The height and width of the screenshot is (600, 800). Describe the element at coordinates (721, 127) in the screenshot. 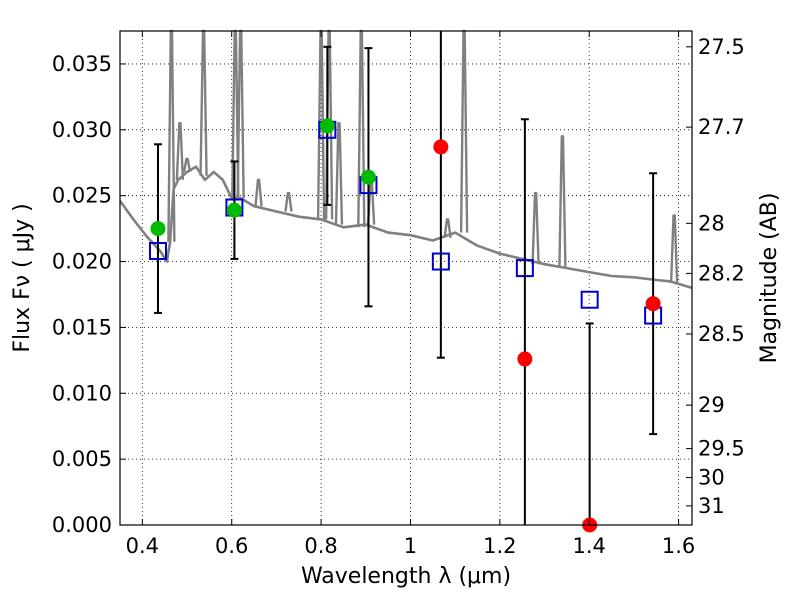

I see `magnitude-tick-label: 27.7` at that location.